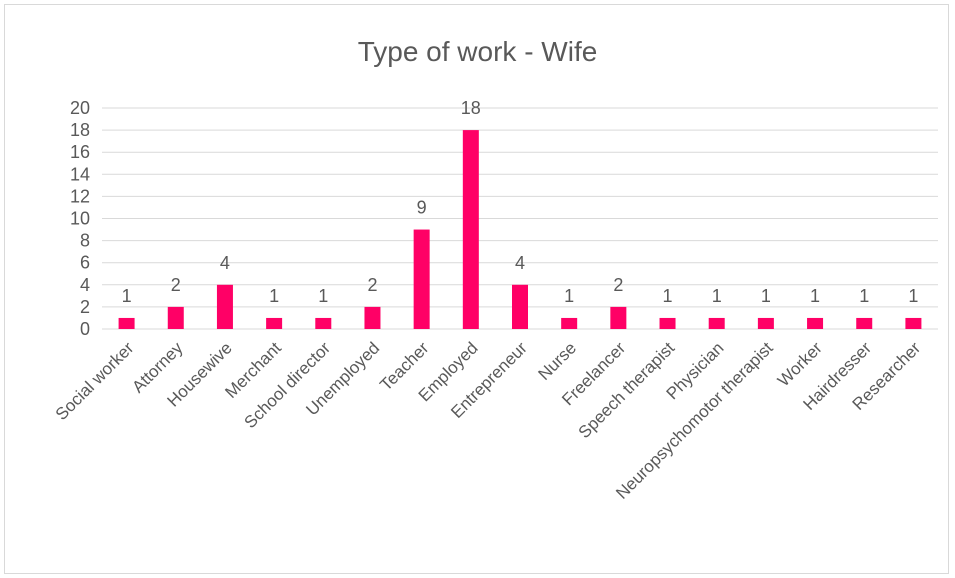 Image resolution: width=955 pixels, height=578 pixels. What do you see at coordinates (80, 108) in the screenshot?
I see `y-tick-label: 20` at bounding box center [80, 108].